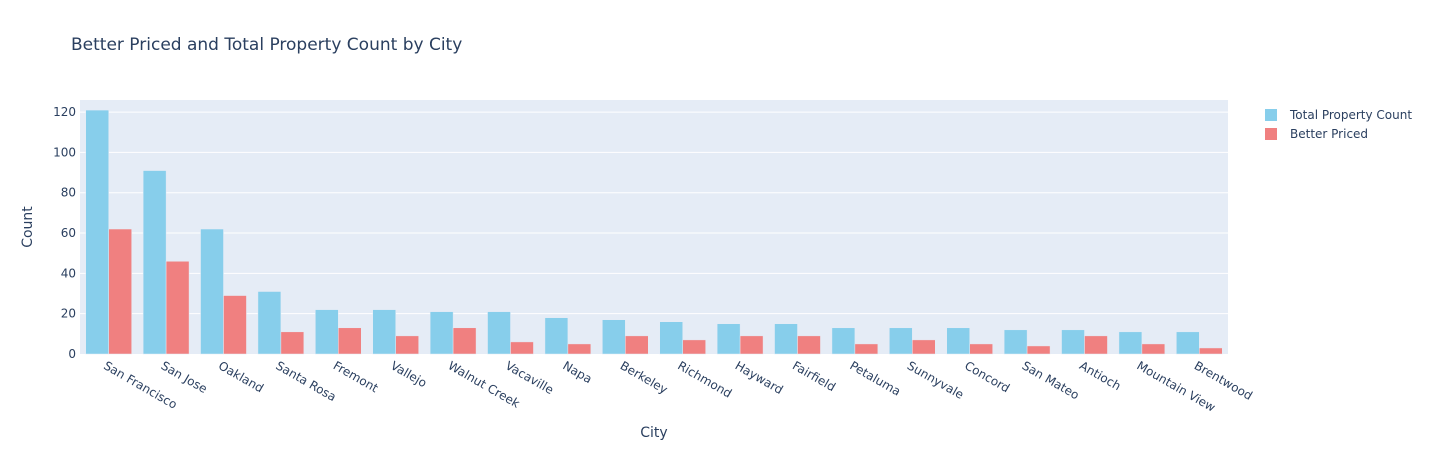 This screenshot has height=454, width=1432. What do you see at coordinates (68, 193) in the screenshot?
I see `y-tick-label: 80` at bounding box center [68, 193].